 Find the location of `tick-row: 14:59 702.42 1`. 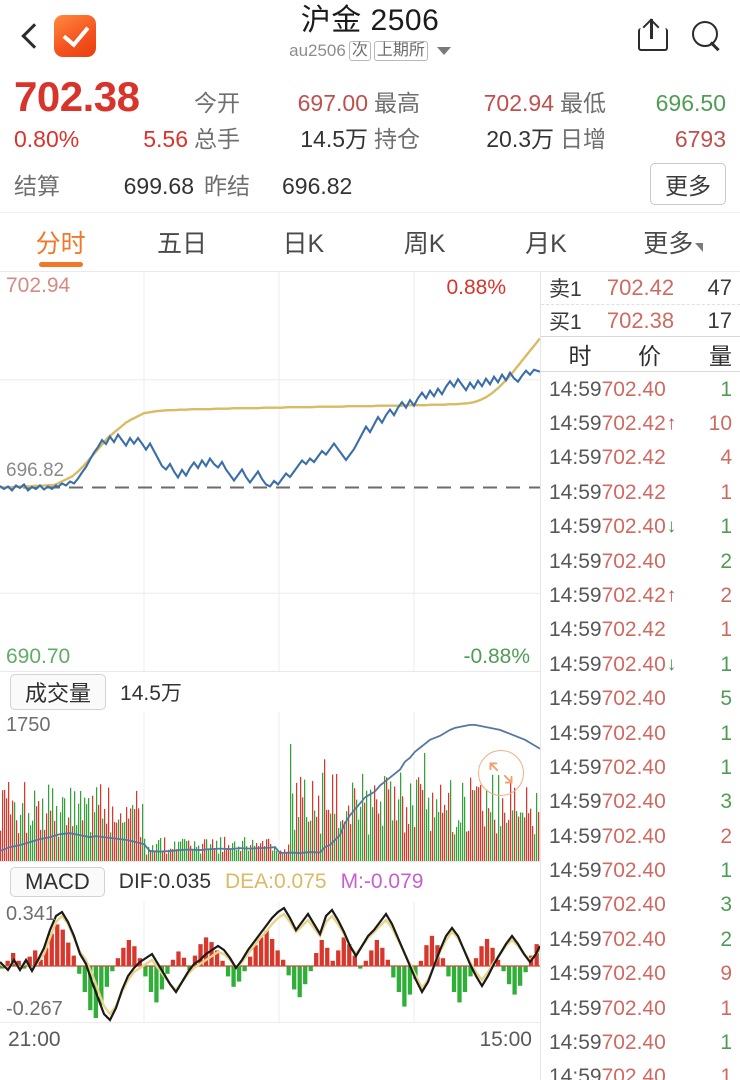

tick-row: 14:59 702.42 1 is located at coordinates (640, 493).